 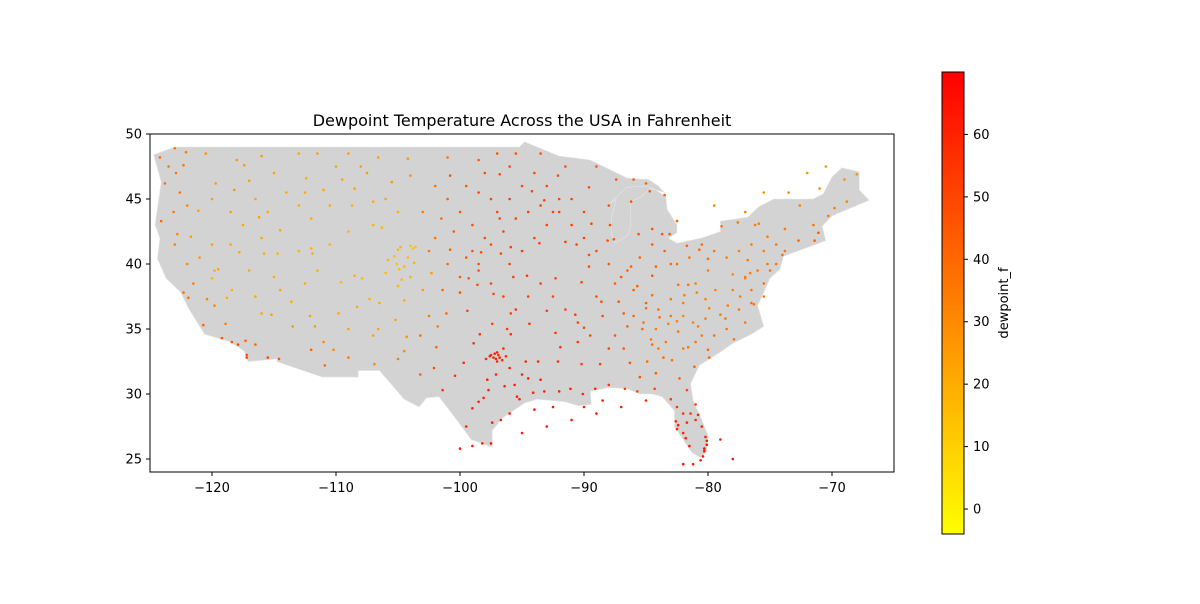 What do you see at coordinates (133, 460) in the screenshot?
I see `y-tick-label: 25` at bounding box center [133, 460].